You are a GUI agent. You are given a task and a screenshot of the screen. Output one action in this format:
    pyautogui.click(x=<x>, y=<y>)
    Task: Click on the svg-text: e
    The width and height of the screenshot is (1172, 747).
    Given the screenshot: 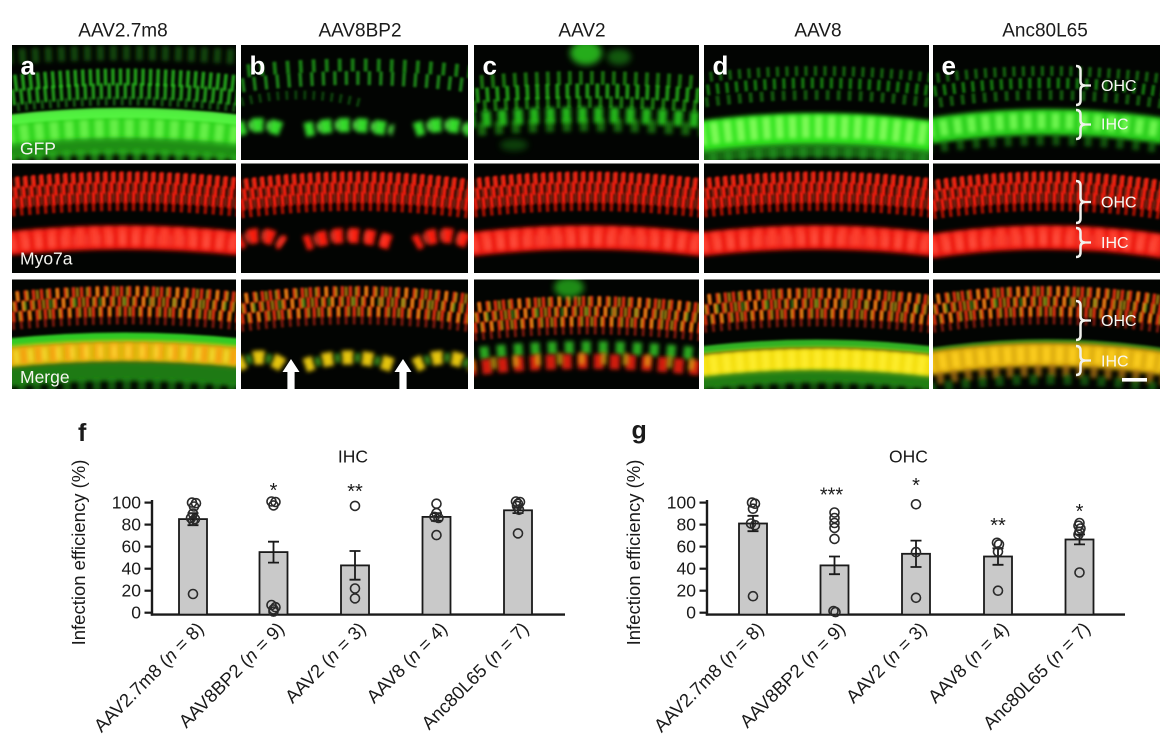 What is the action you would take?
    pyautogui.click(x=949, y=66)
    